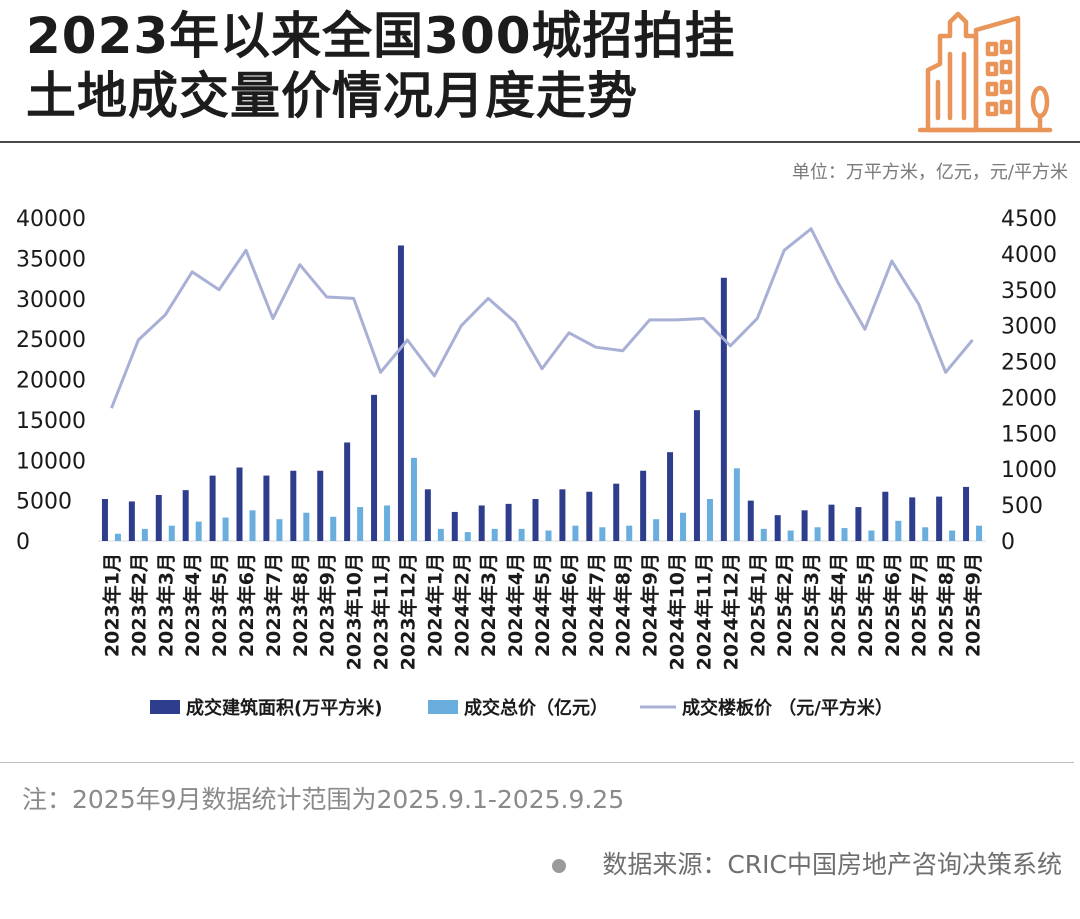 This screenshot has height=919, width=1080. What do you see at coordinates (650, 605) in the screenshot?
I see `x-tick-label: 2024年9月` at bounding box center [650, 605].